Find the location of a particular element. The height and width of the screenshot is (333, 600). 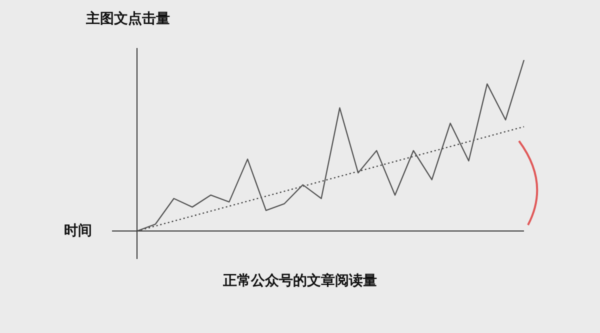

text: 正常公众号的文章阅读量 is located at coordinates (300, 281).